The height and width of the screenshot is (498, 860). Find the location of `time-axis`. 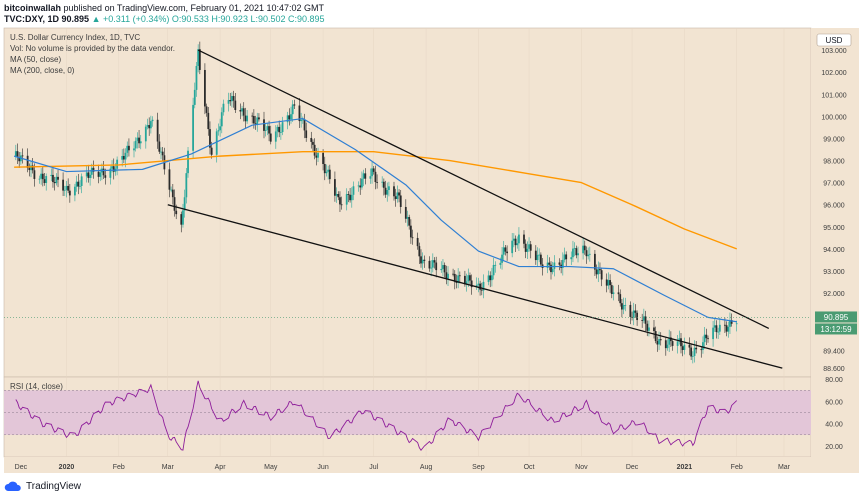

time-axis is located at coordinates (431, 465).